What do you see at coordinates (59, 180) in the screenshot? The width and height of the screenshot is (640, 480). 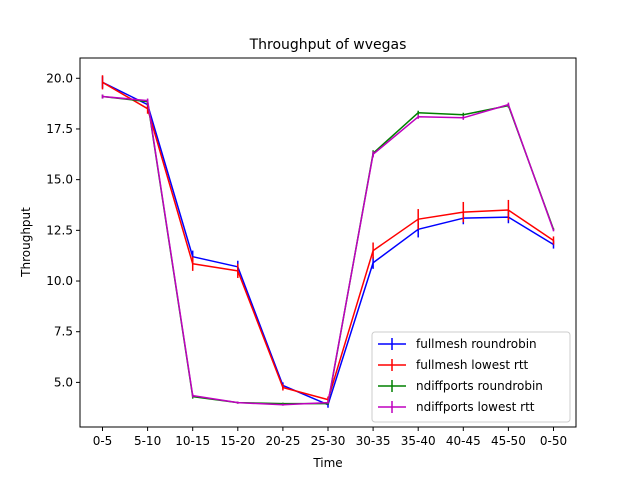 I see `y-tick-label: 15.0` at bounding box center [59, 180].